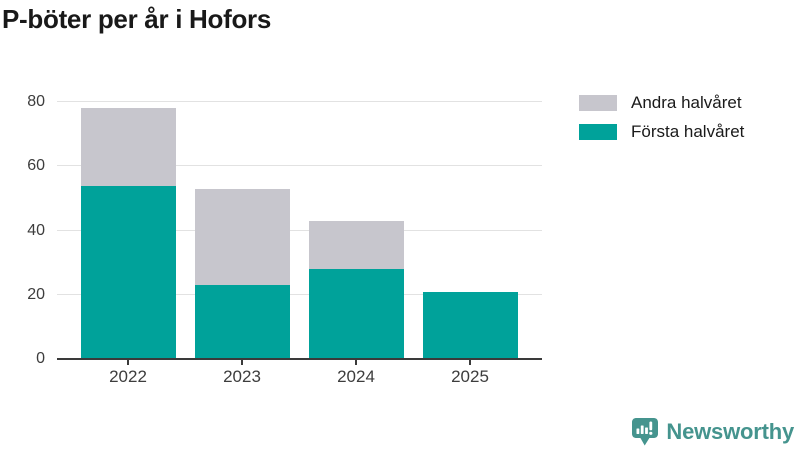 This screenshot has width=800, height=450. Describe the element at coordinates (40, 358) in the screenshot. I see `y-tick-label: 0` at that location.